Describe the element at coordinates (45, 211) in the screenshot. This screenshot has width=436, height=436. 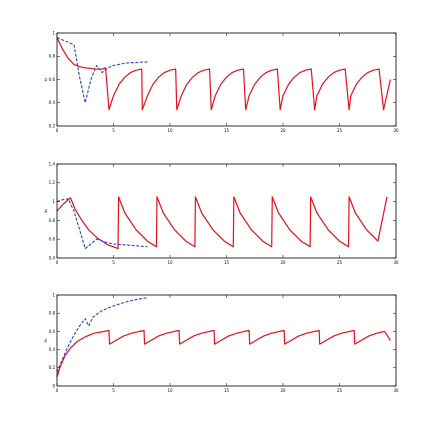
I see `y-axis-label: x₂` at that location.